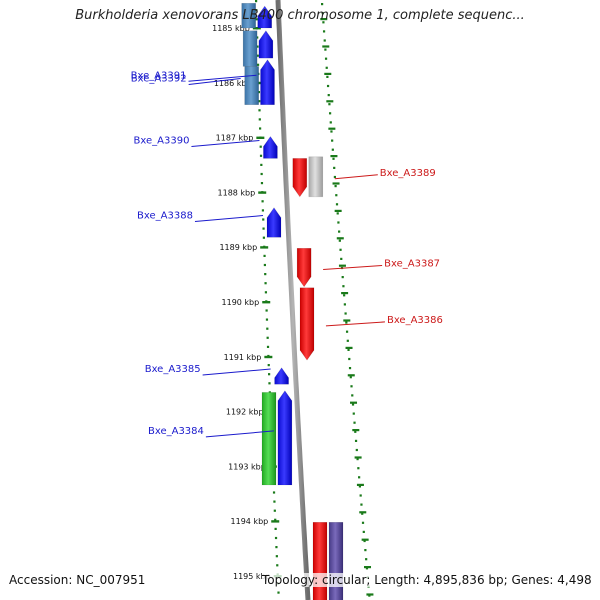 The width and height of the screenshot is (600, 600). I want to click on gene-label: Bxe_A3389, so click(408, 173).